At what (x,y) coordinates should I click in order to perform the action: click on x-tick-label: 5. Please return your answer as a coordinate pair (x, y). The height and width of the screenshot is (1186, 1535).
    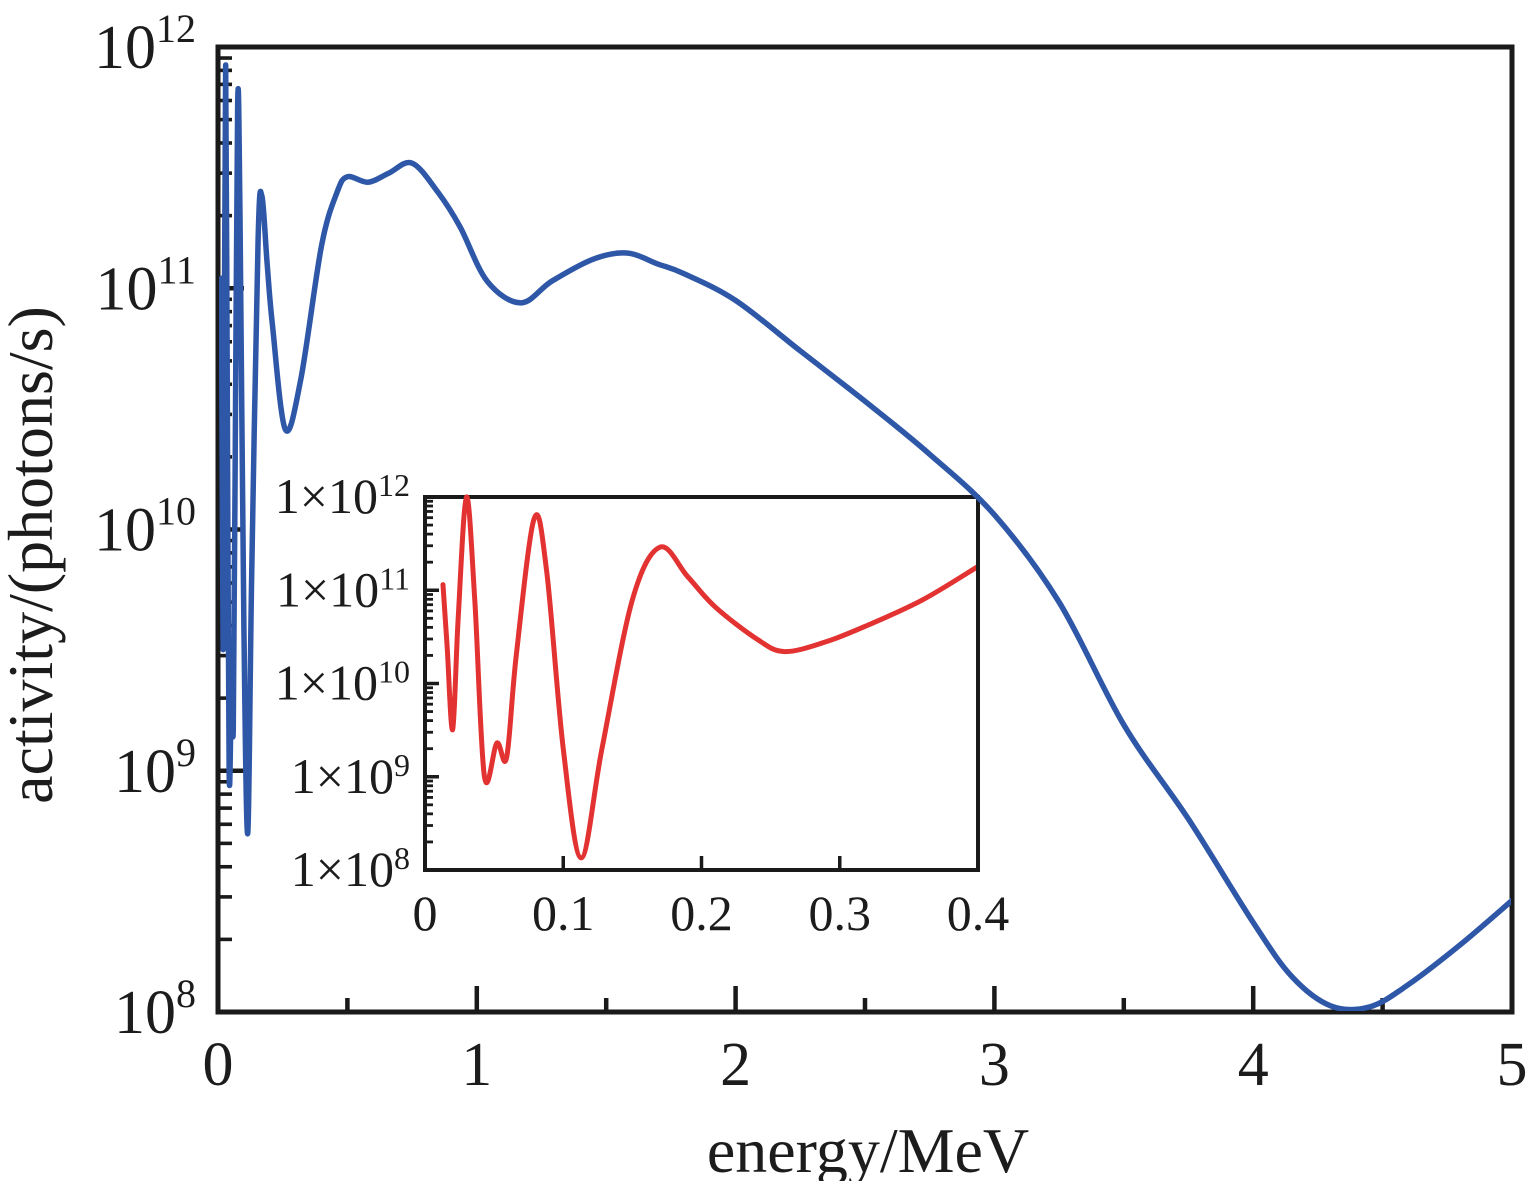
    Looking at the image, I should click on (1512, 1065).